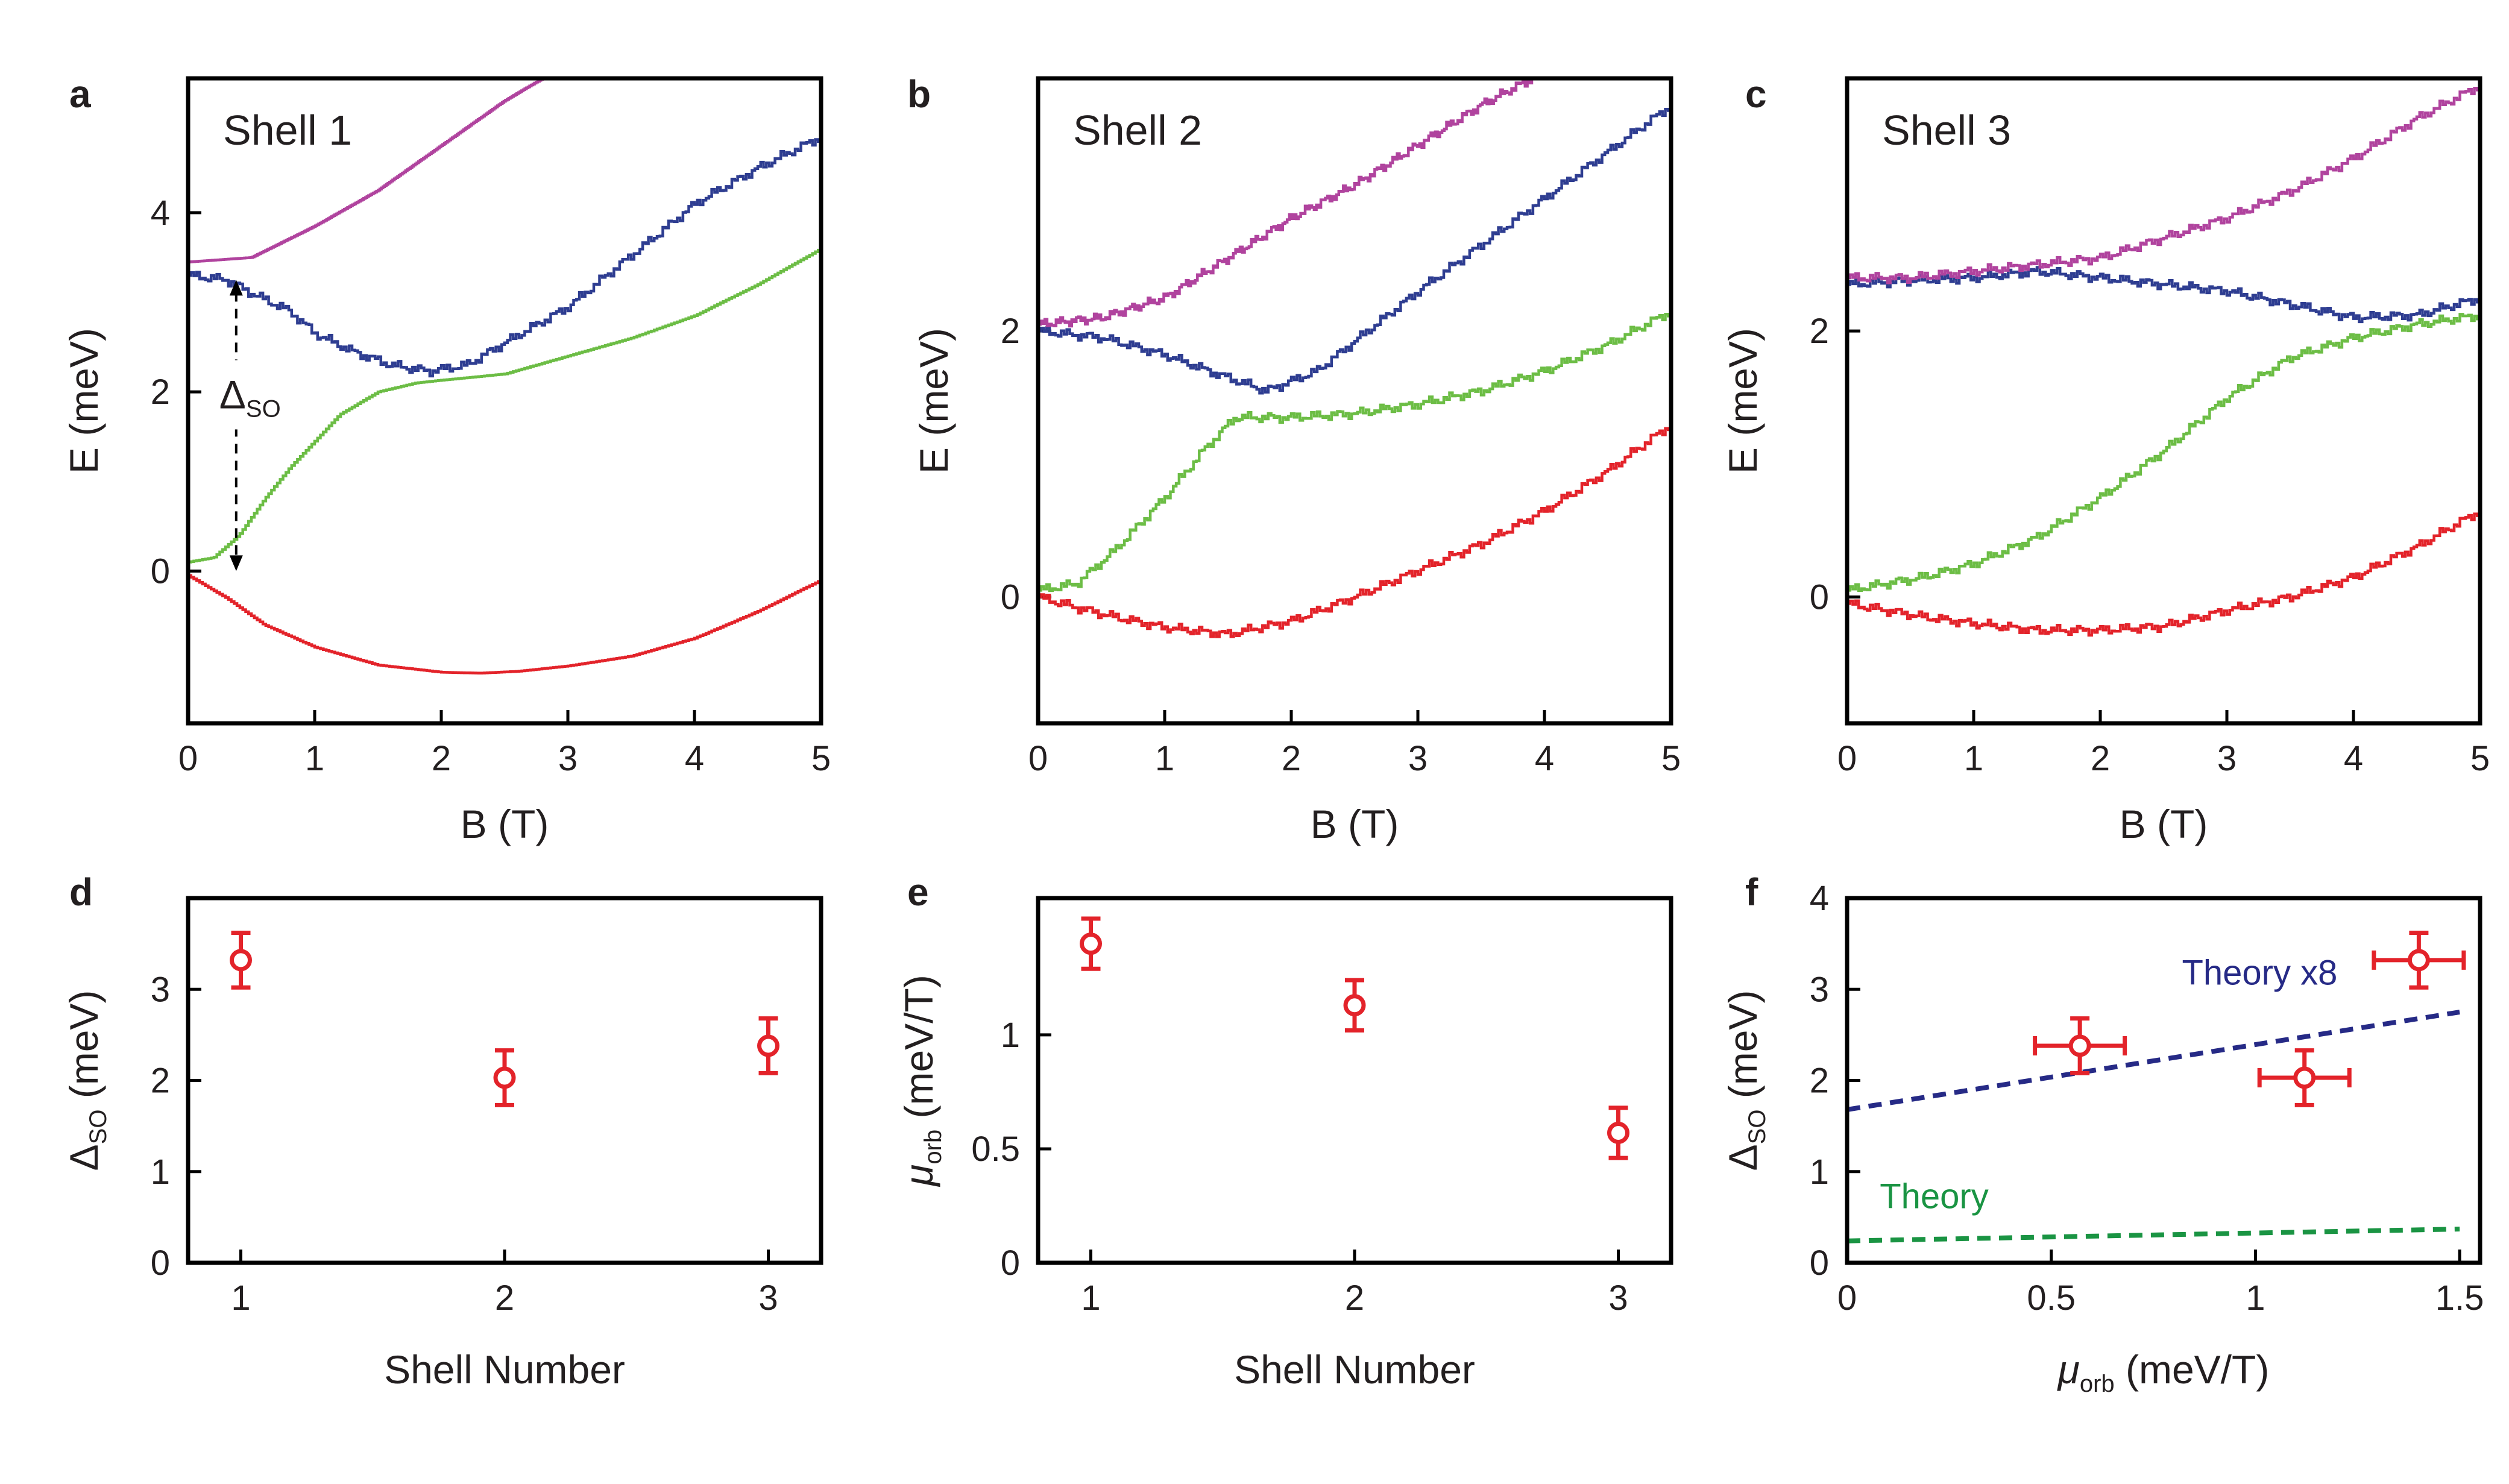 This screenshot has width=2509, height=1484. Describe the element at coordinates (1820, 597) in the screenshot. I see `y-tick-label-c: 0` at that location.